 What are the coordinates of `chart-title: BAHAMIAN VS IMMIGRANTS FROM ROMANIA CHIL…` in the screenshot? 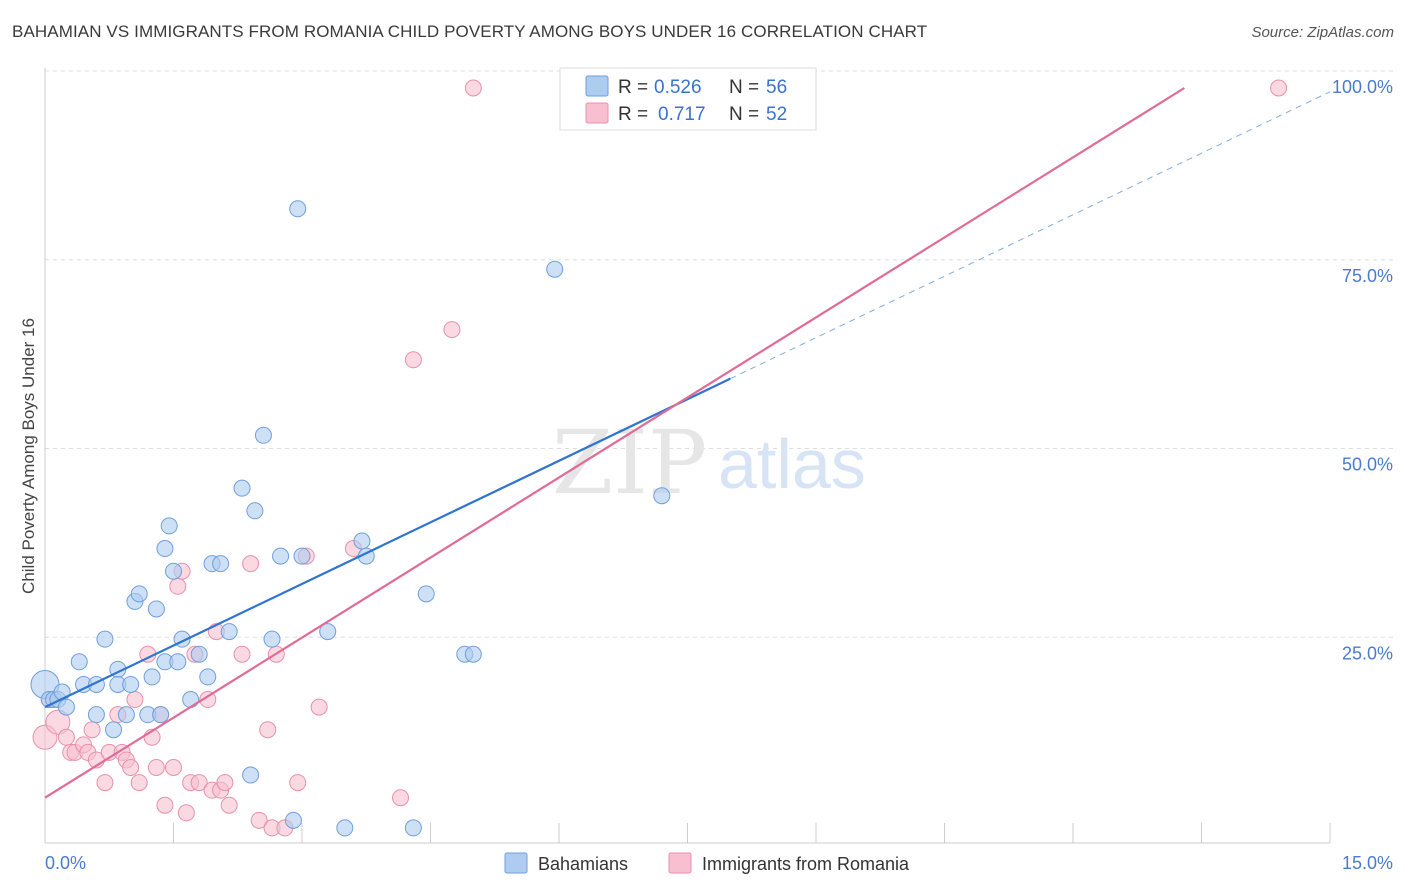 It's located at (470, 31).